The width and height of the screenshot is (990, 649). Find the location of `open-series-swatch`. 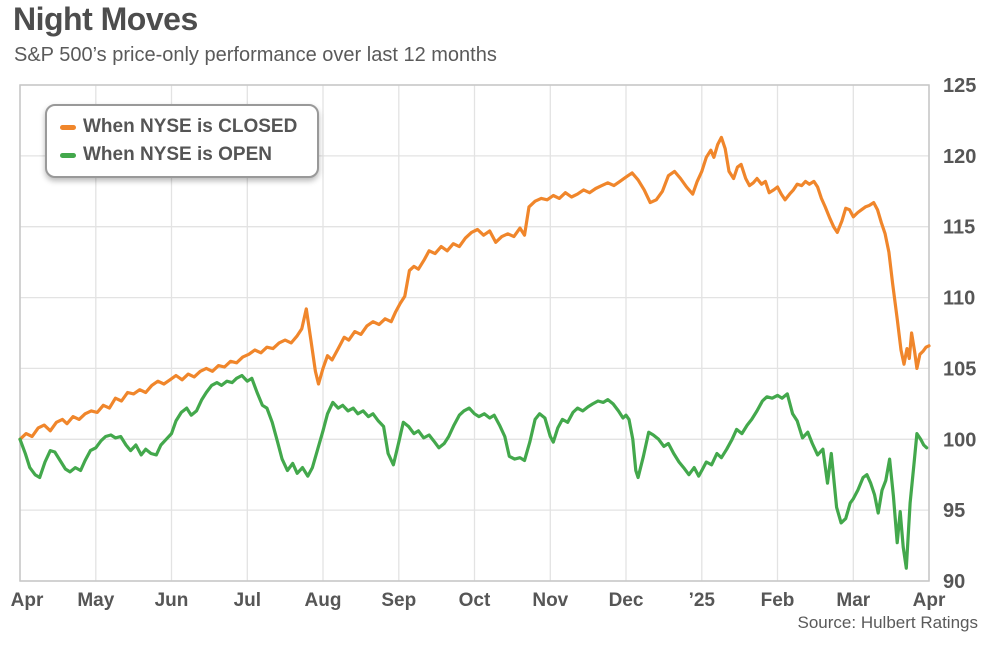

open-series-swatch is located at coordinates (68, 155).